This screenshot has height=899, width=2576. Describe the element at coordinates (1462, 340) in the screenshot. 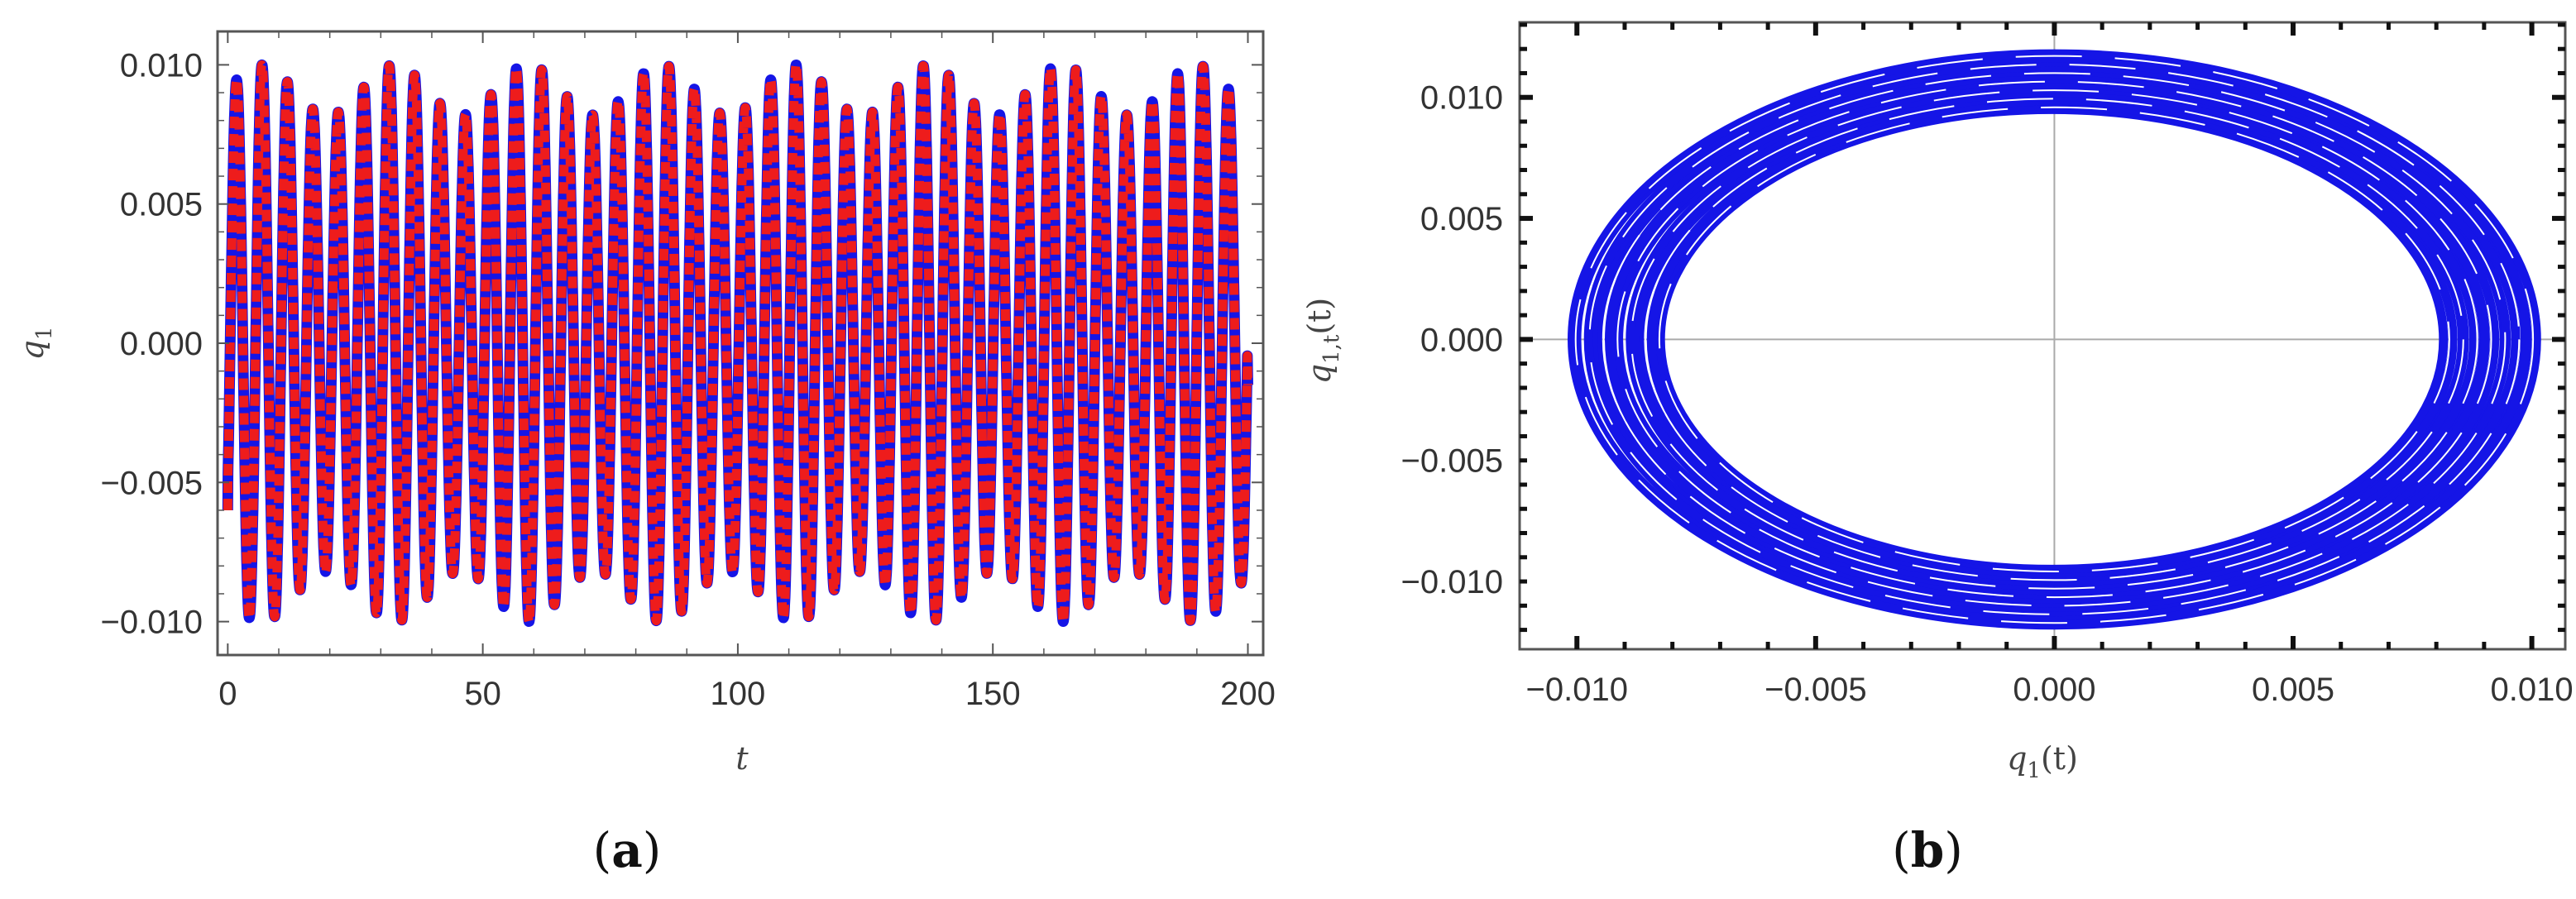

I see `panel-b-y-tick-label: 0.000` at that location.